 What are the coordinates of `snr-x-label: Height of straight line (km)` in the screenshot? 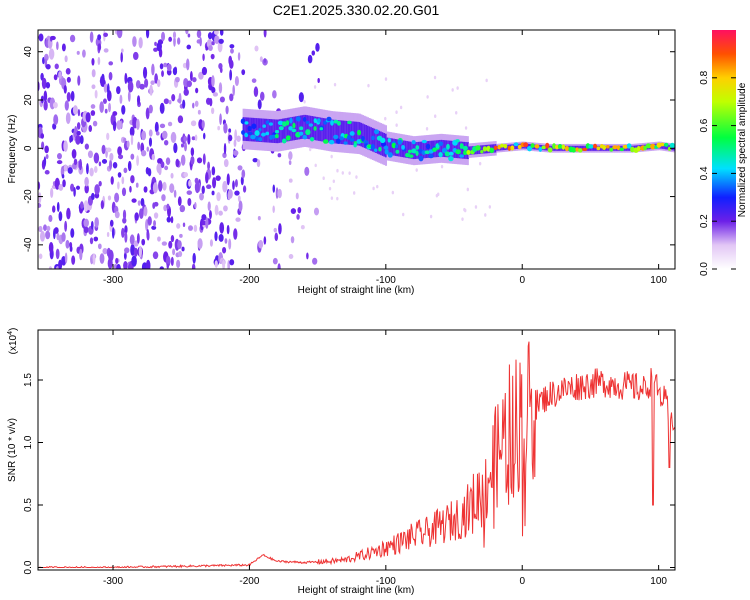 It's located at (356, 590).